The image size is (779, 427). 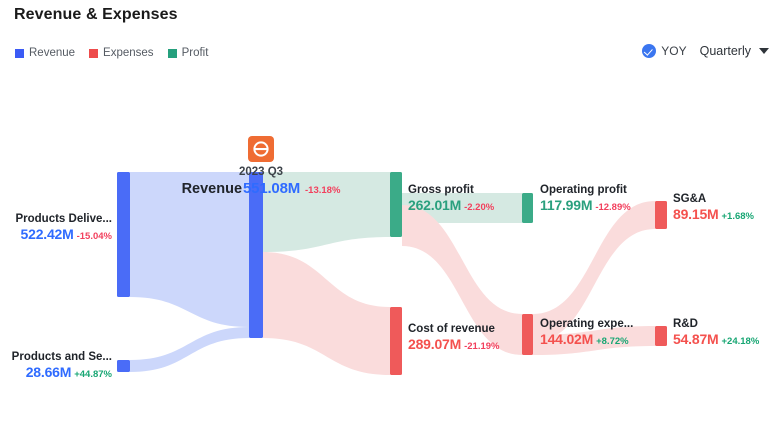 What do you see at coordinates (594, 271) in the screenshot?
I see `sankey-link-operating_expenses-to-sga` at bounding box center [594, 271].